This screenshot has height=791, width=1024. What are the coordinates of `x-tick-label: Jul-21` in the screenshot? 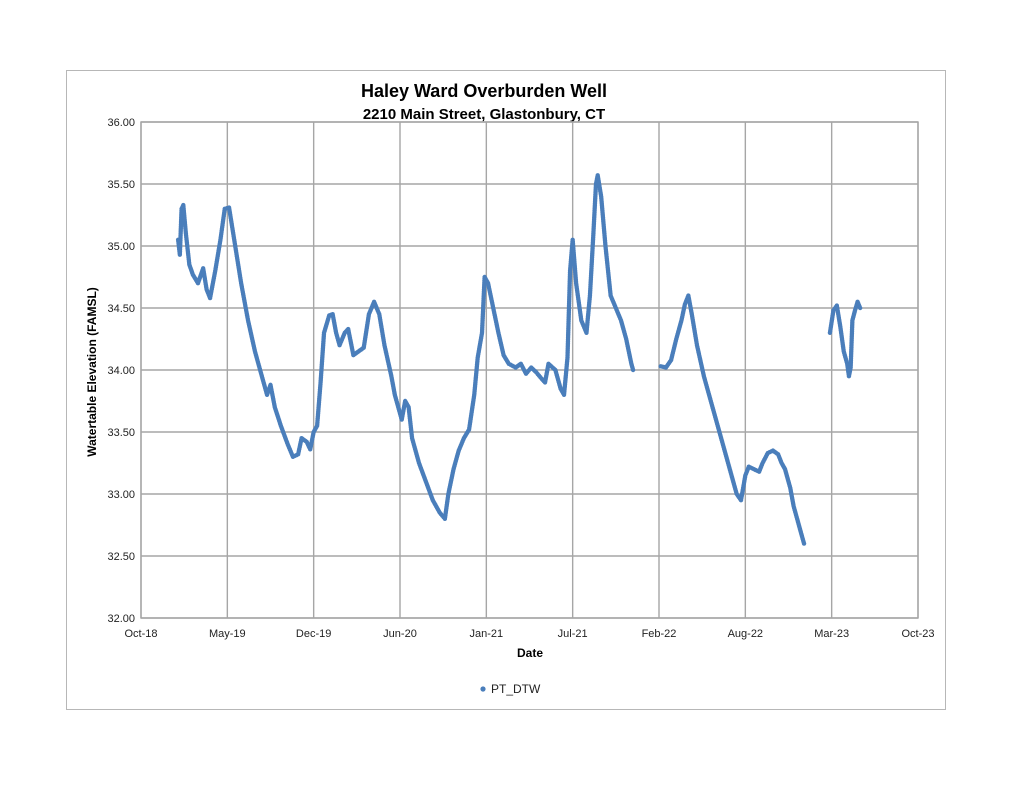 It's located at (573, 634).